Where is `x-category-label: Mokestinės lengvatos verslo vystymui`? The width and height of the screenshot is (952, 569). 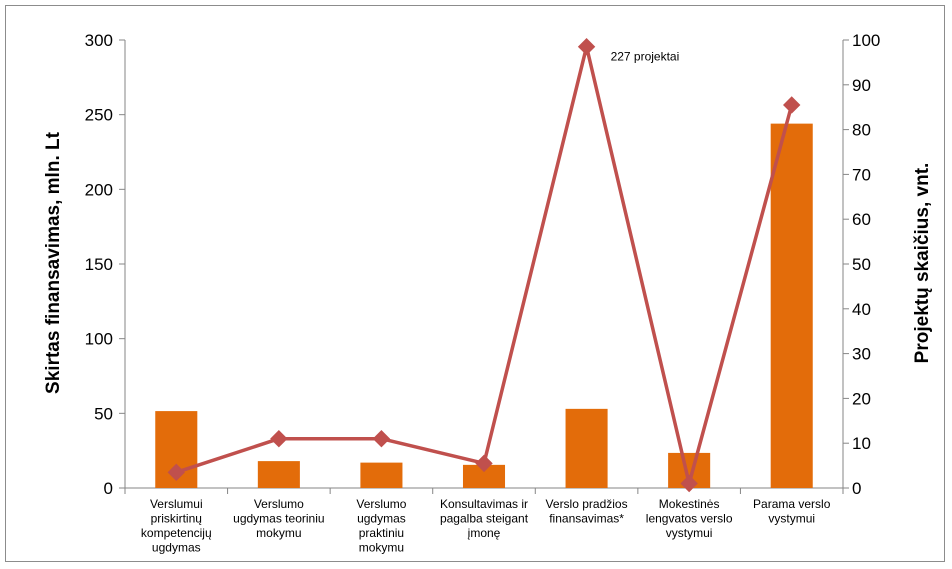 x-category-label: Mokestinės lengvatos verslo vystymui is located at coordinates (689, 518).